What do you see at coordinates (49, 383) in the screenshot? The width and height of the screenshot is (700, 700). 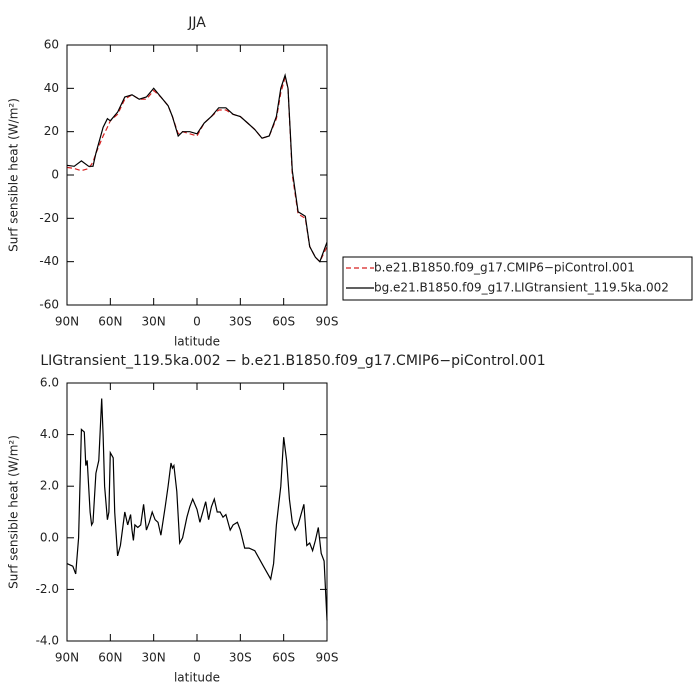 I see `y-tick-label: 6.0` at bounding box center [49, 383].